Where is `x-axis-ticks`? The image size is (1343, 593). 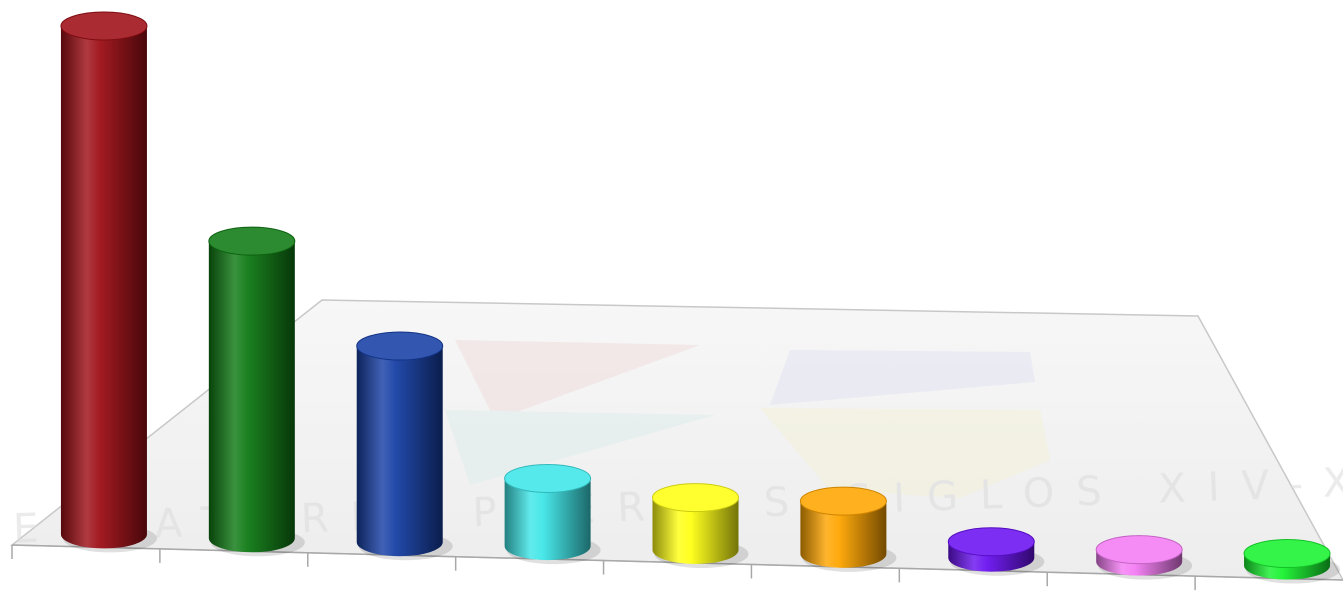 x-axis-ticks is located at coordinates (603, 568).